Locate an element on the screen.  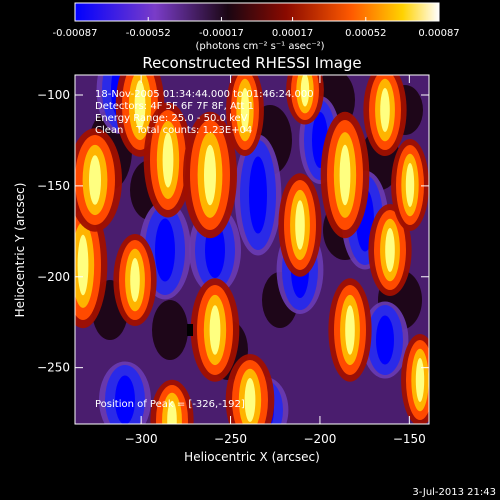
annotation-clean-counts: Clean Total counts: 1.23E+04 is located at coordinates (173, 130).